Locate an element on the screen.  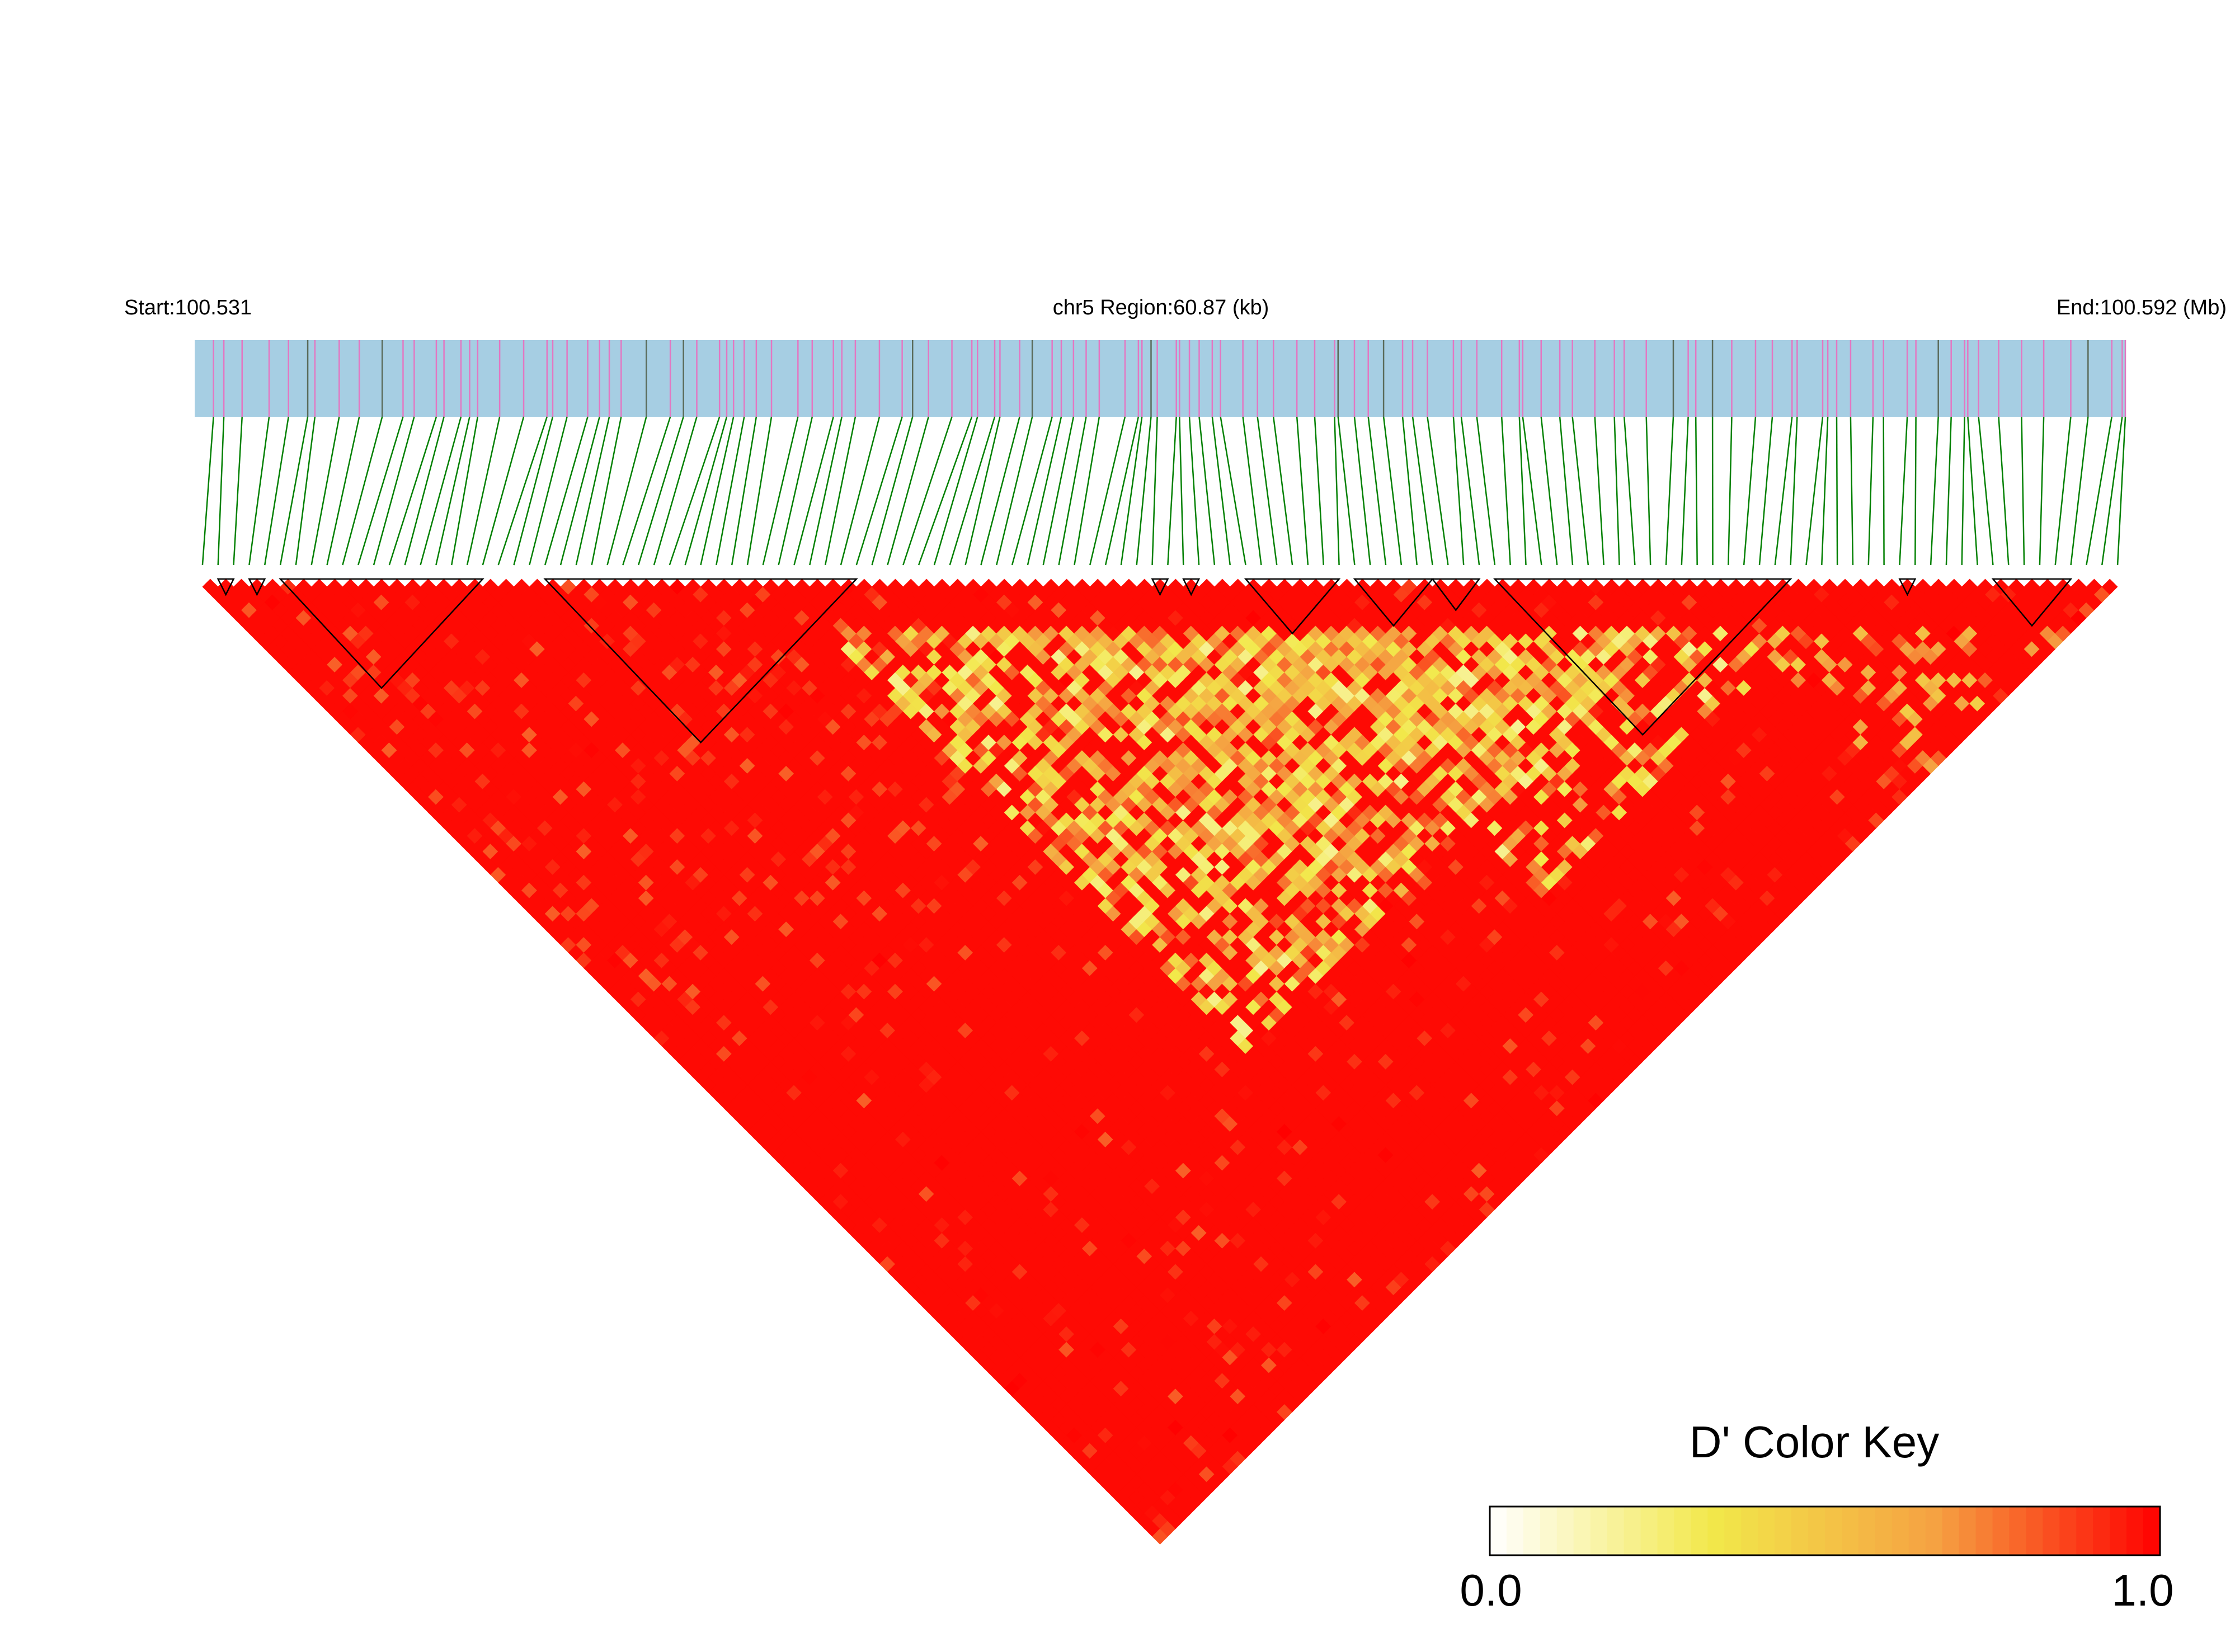
snp-connector-lines is located at coordinates (1163, 491).